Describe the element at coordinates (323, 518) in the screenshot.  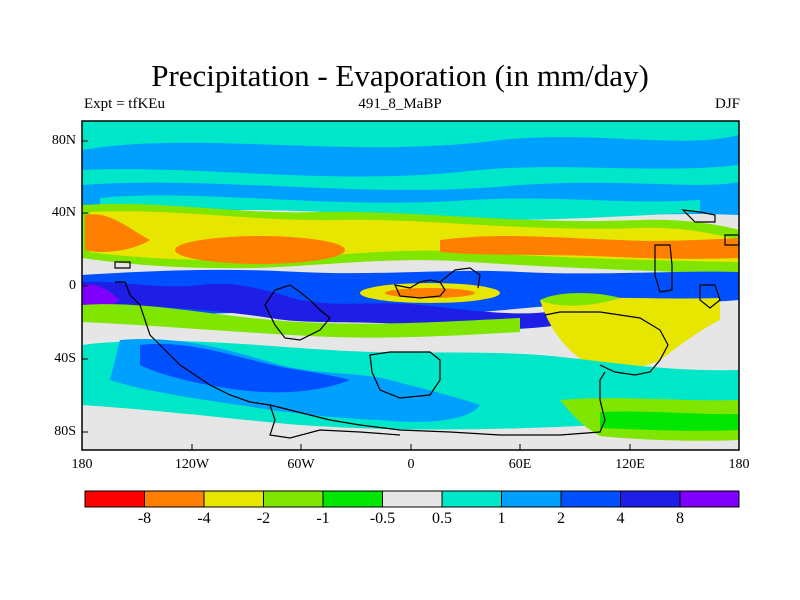
I see `colorbar-label-4: -1` at that location.